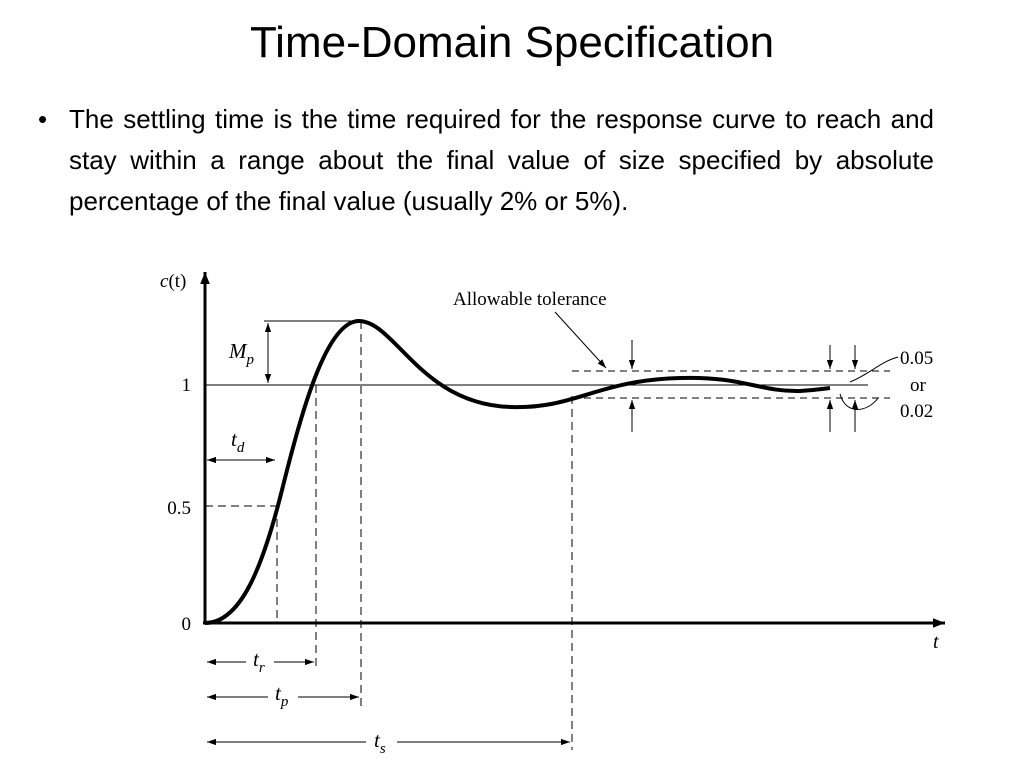  What do you see at coordinates (916, 411) in the screenshot?
I see `tolerance-value: 0.02` at bounding box center [916, 411].